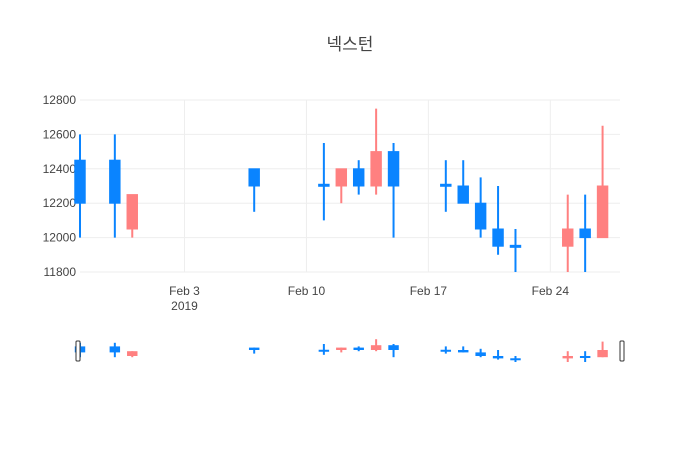  Describe the element at coordinates (60, 272) in the screenshot. I see `y-tick-label: 11800` at that location.